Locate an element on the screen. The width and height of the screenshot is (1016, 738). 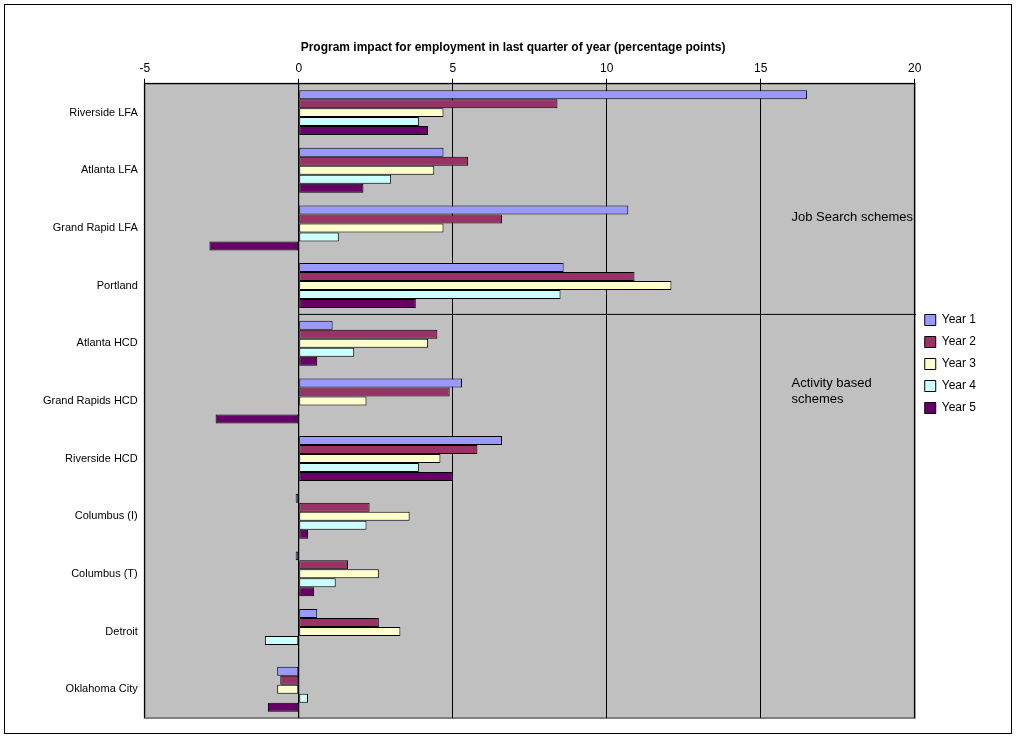
x-tick-label: -5 is located at coordinates (145, 67).